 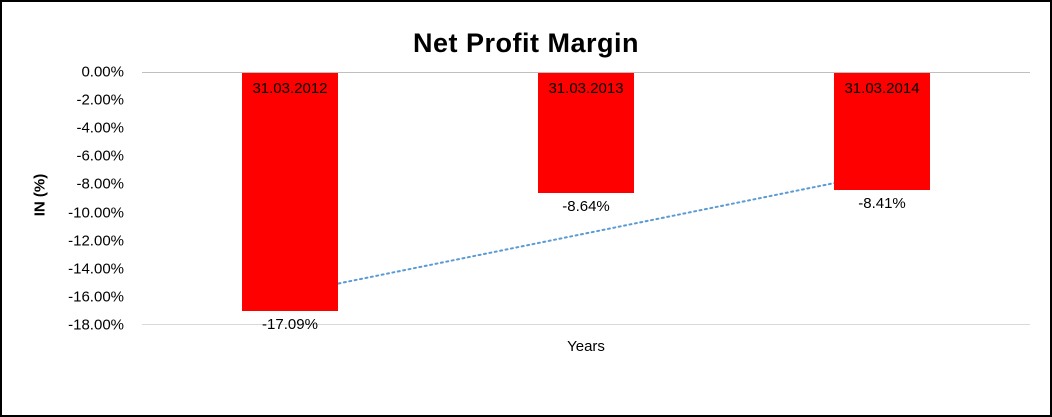 What do you see at coordinates (290, 88) in the screenshot?
I see `bar-category-label: 31.03.2012` at bounding box center [290, 88].